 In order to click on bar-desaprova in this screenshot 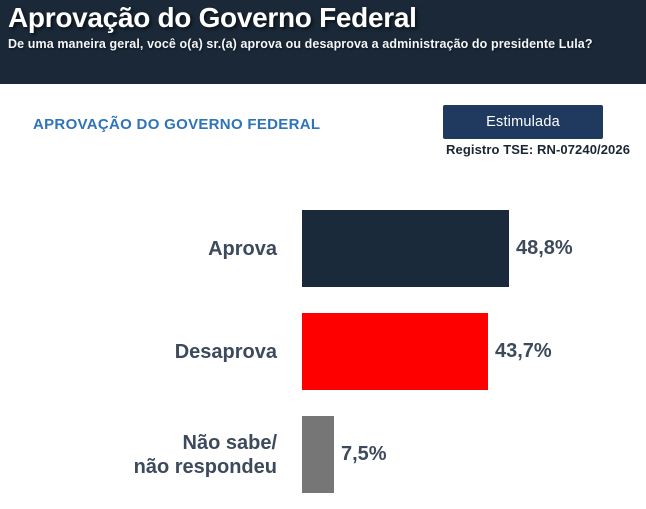, I will do `click(395, 351)`.